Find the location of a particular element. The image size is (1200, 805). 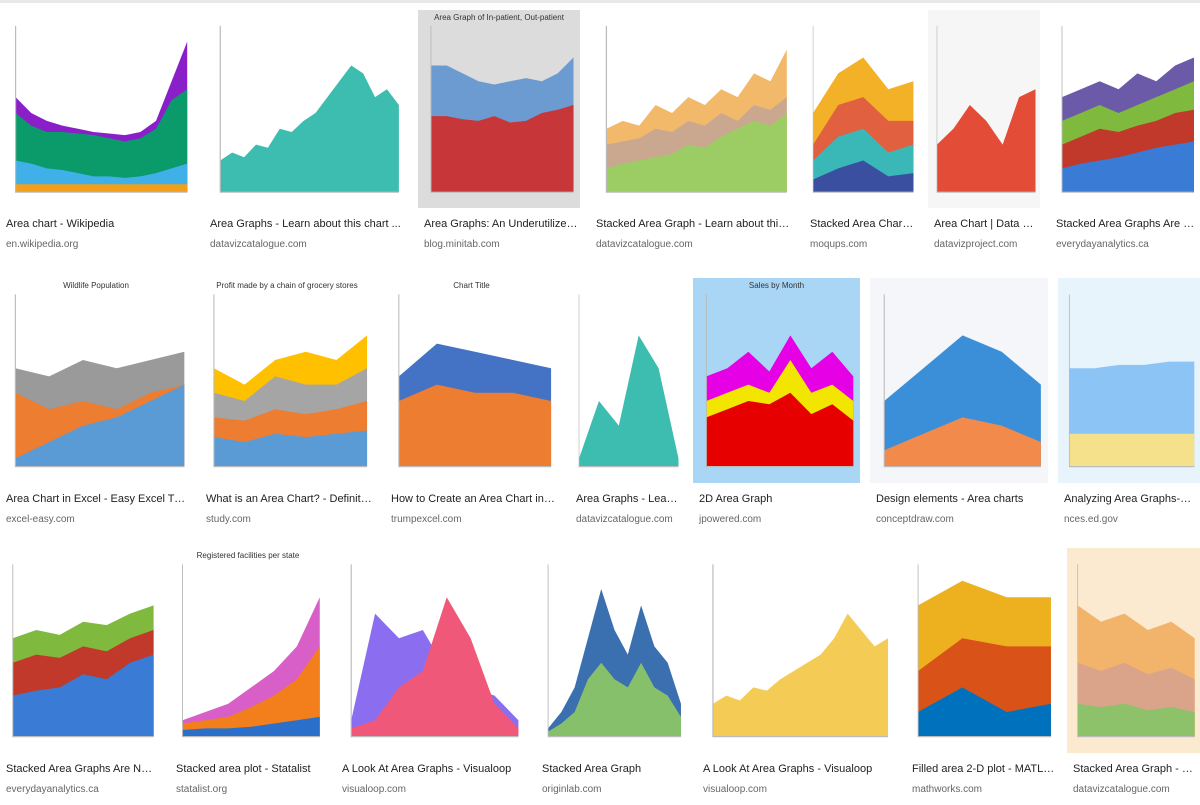

result-thumbnail: Profit made by a chain of grocery stores is located at coordinates (287, 380).